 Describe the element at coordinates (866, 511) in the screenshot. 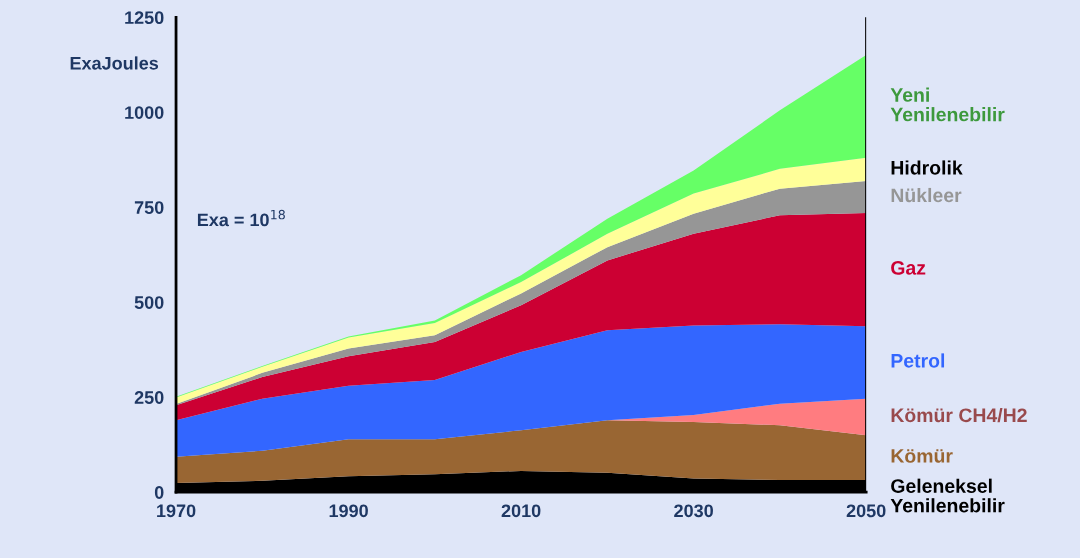

I see `x-tick-label: 2050` at that location.